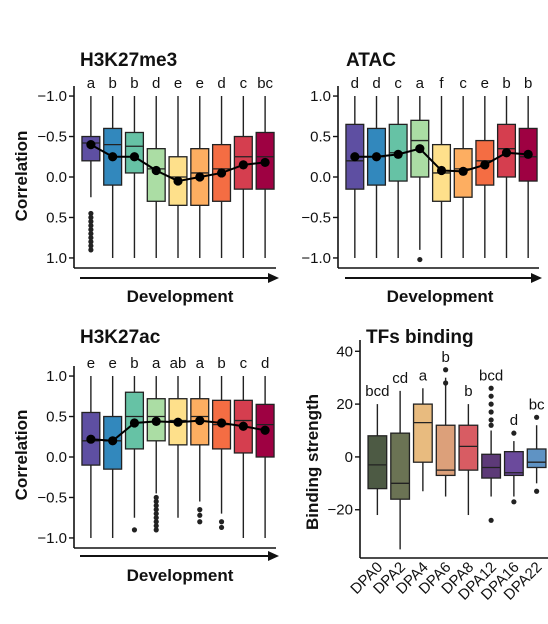 The height and width of the screenshot is (624, 548). What do you see at coordinates (340, 510) in the screenshot?
I see `y-tick-label: −20` at bounding box center [340, 510].